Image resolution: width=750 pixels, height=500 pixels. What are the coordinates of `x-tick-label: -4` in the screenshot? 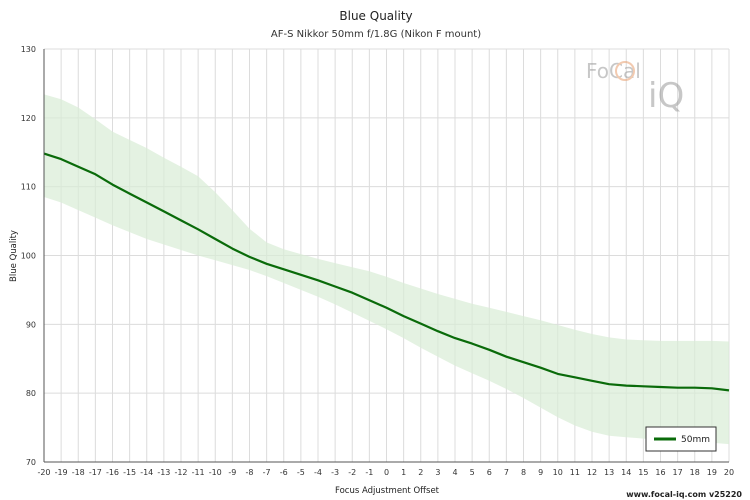 It's located at (318, 472).